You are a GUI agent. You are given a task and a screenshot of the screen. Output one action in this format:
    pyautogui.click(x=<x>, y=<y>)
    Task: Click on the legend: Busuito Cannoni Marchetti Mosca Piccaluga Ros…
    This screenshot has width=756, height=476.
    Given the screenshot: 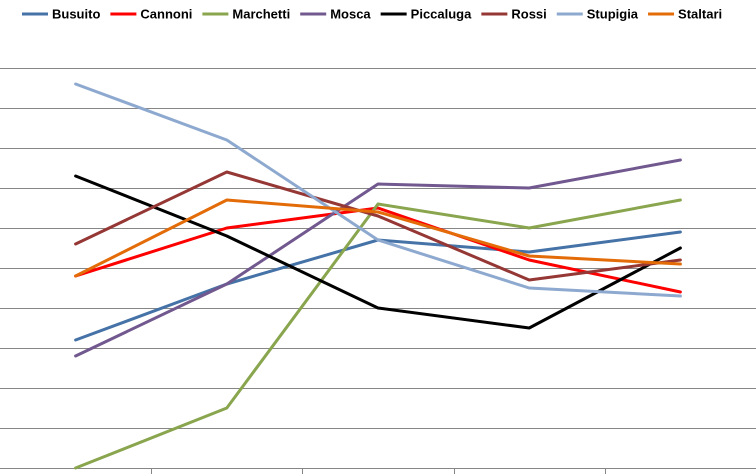 What is the action you would take?
    pyautogui.click(x=372, y=14)
    